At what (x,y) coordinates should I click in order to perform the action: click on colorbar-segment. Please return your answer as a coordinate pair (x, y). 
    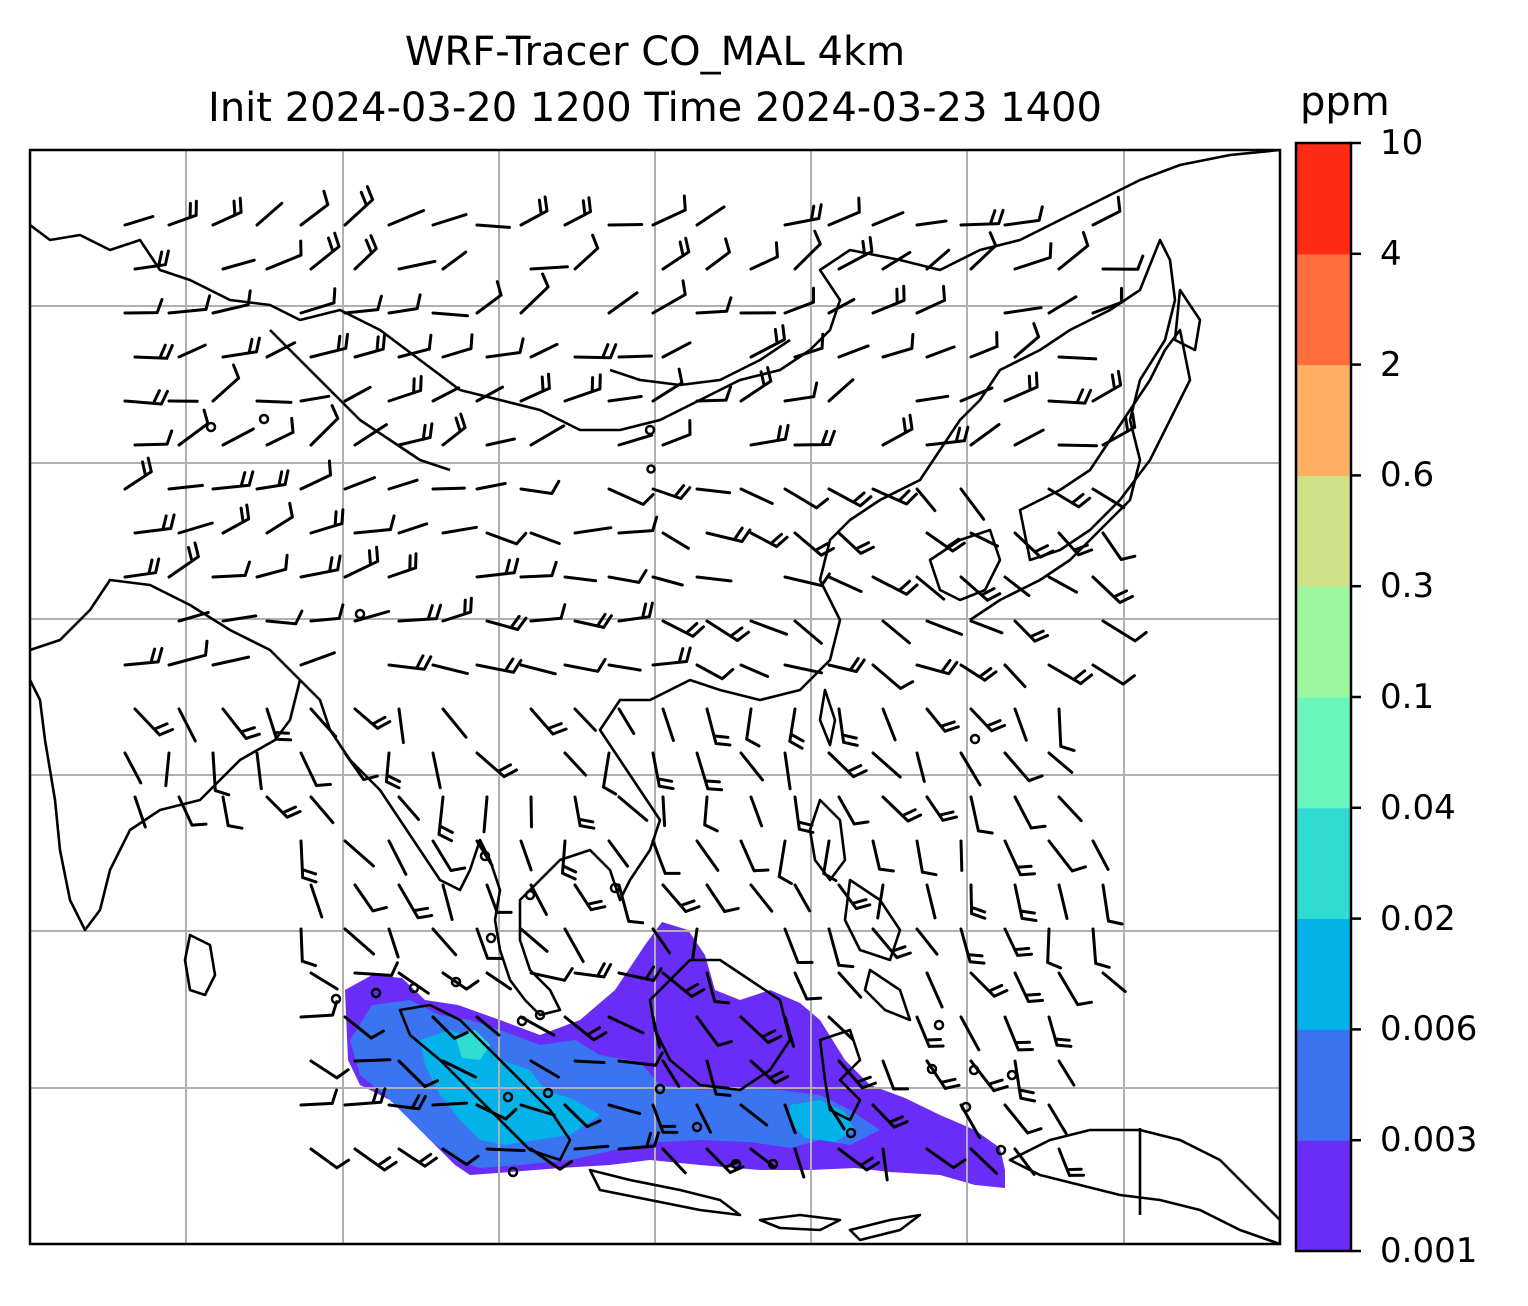
    Looking at the image, I should click on (1323, 531).